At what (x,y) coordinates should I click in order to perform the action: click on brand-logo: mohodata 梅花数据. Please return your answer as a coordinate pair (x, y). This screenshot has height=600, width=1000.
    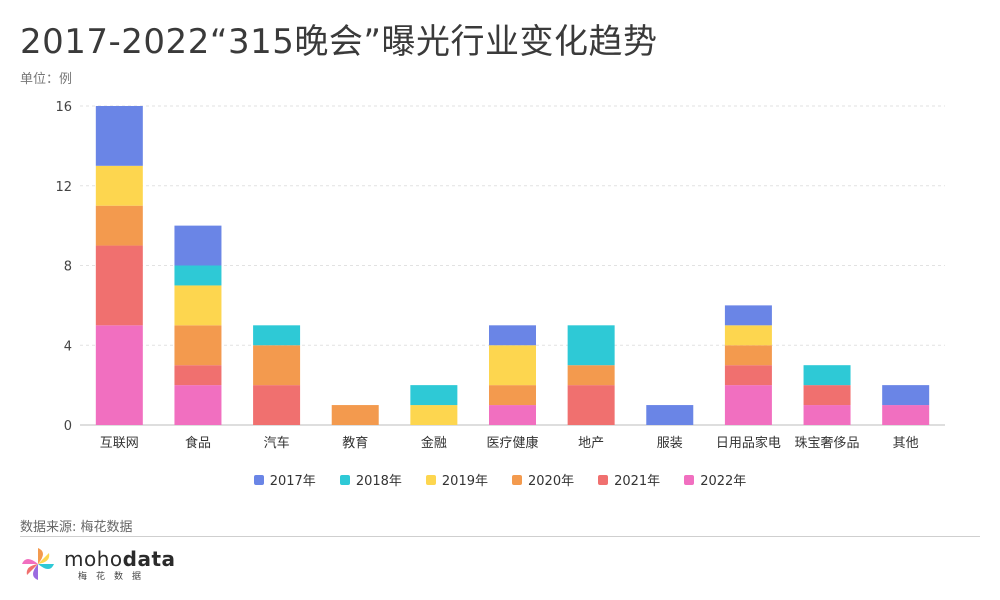
    Looking at the image, I should click on (98, 564).